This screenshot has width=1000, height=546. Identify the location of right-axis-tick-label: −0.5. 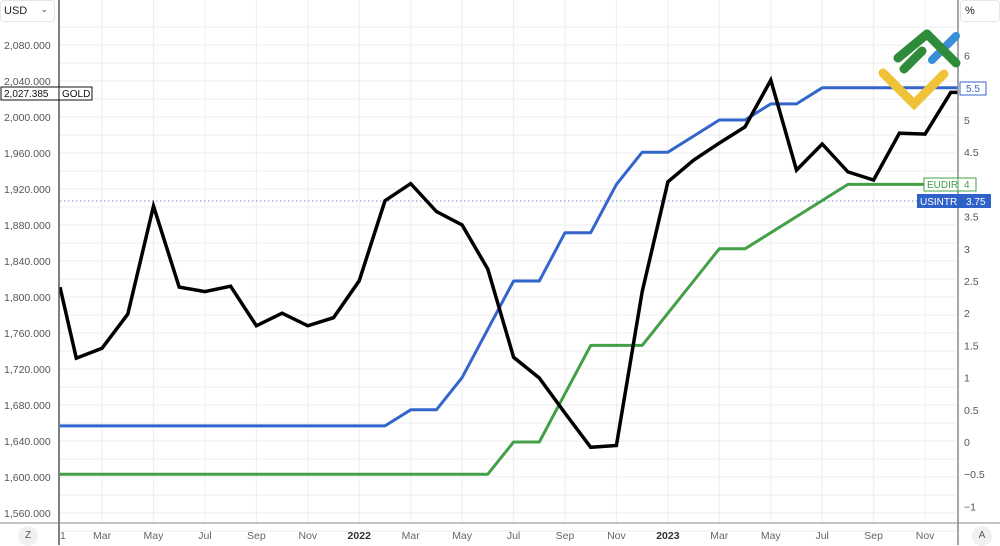
(974, 475).